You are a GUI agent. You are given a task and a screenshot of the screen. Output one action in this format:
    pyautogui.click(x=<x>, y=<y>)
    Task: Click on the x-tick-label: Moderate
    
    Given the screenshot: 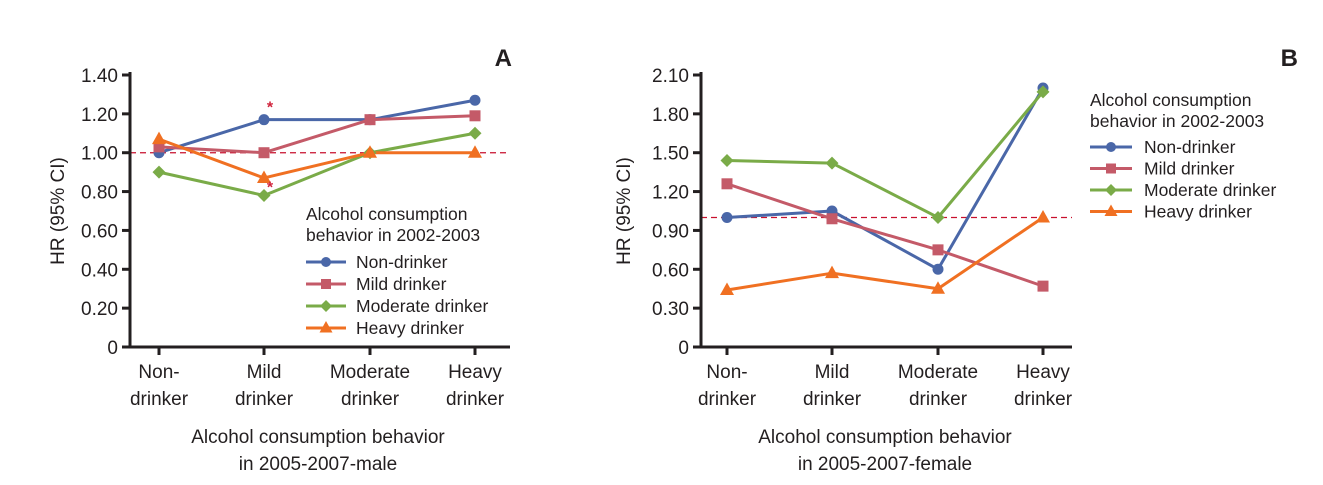 What is the action you would take?
    pyautogui.click(x=938, y=372)
    